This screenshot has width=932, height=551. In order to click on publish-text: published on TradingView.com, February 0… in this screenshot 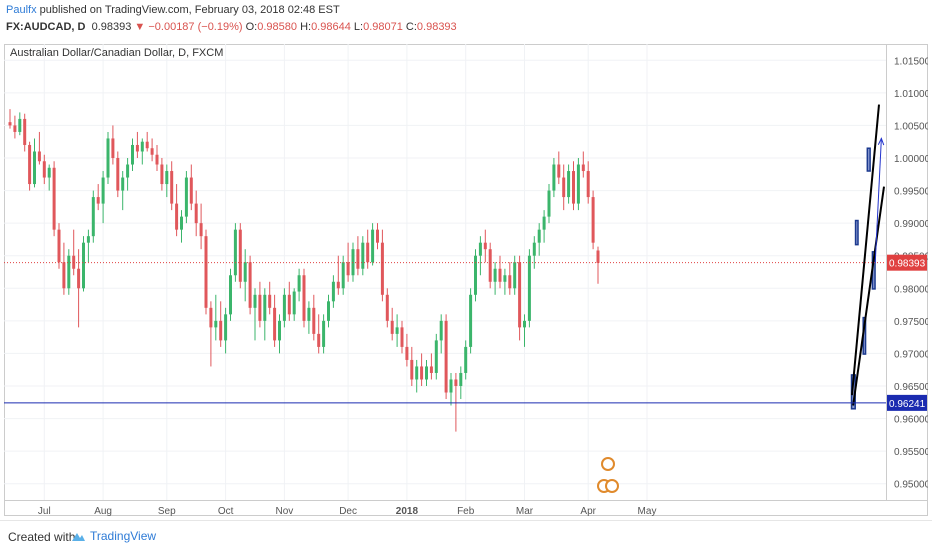, I will do `click(189, 10)`.